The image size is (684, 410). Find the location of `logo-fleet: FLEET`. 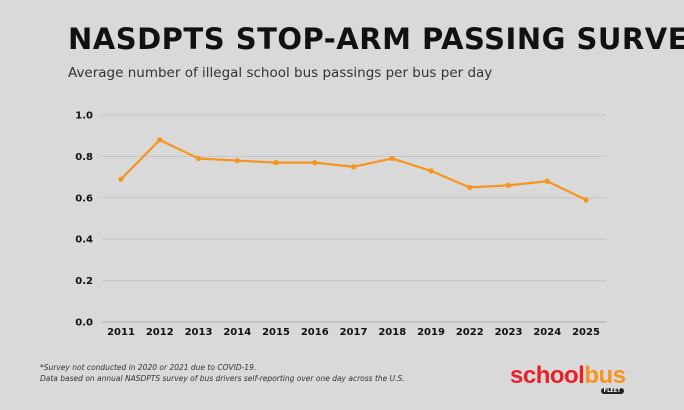

logo-fleet: FLEET is located at coordinates (612, 391).